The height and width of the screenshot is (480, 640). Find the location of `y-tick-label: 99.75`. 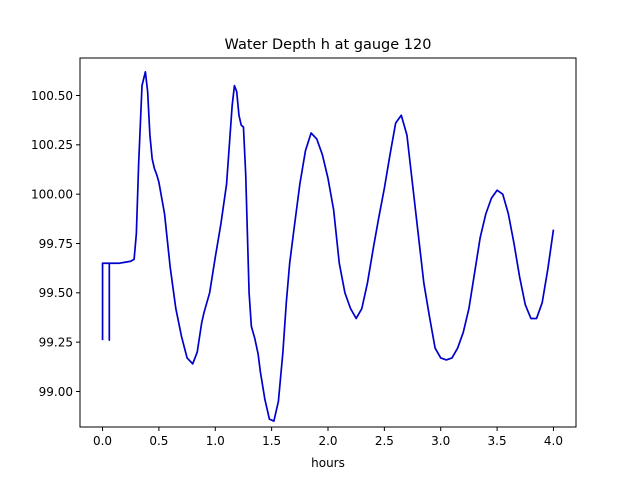

y-tick-label: 99.75 is located at coordinates (56, 244).